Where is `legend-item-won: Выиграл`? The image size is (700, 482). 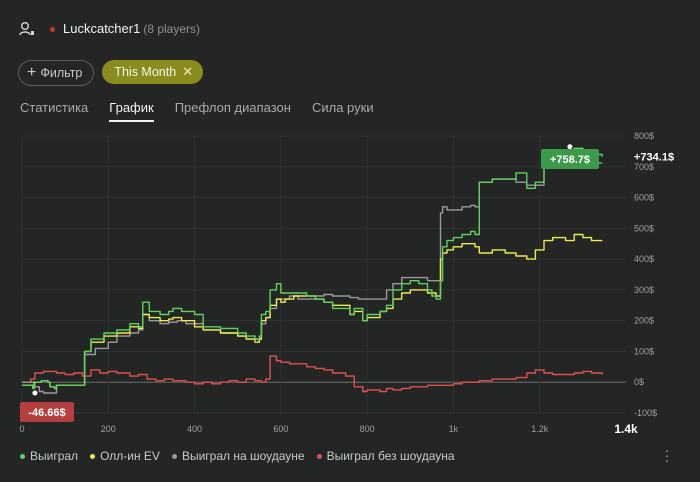
legend-item-won: Выиграл is located at coordinates (49, 456).